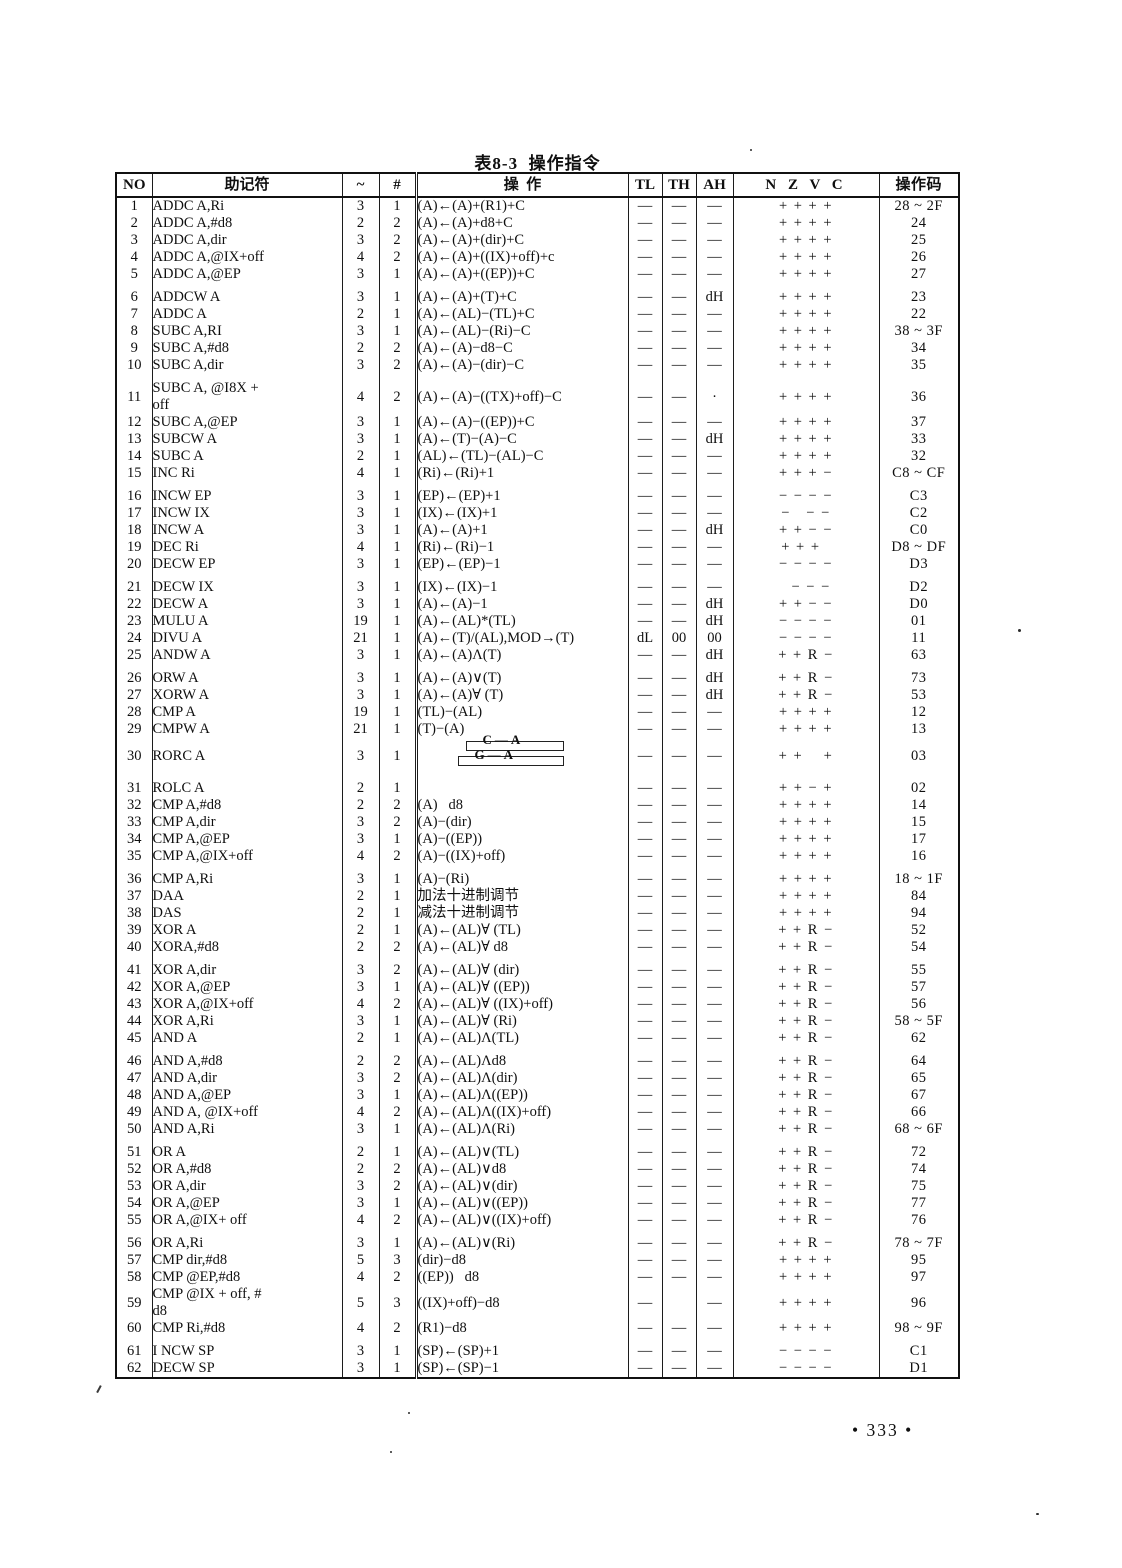  Describe the element at coordinates (397, 667) in the screenshot. I see `cell-bytes` at that location.